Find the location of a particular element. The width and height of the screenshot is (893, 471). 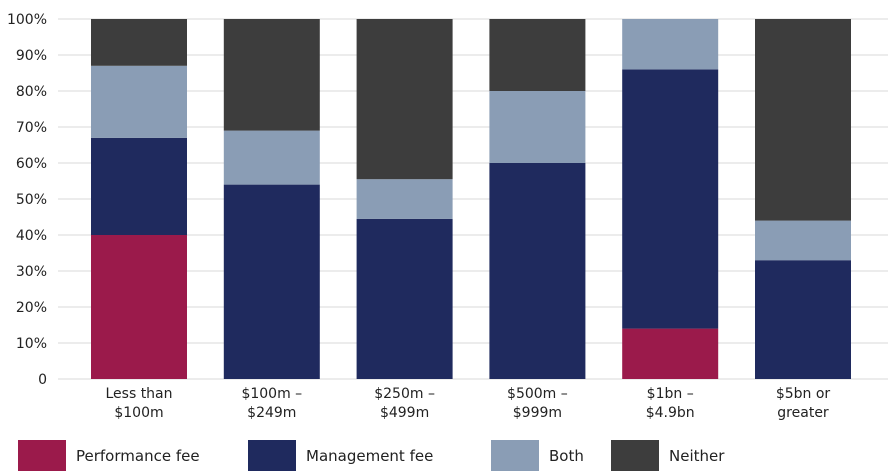

y-axis: 0 10% 20% 30% 40% 50% 60% 70% 80% 90% 100% is located at coordinates (27, 200).